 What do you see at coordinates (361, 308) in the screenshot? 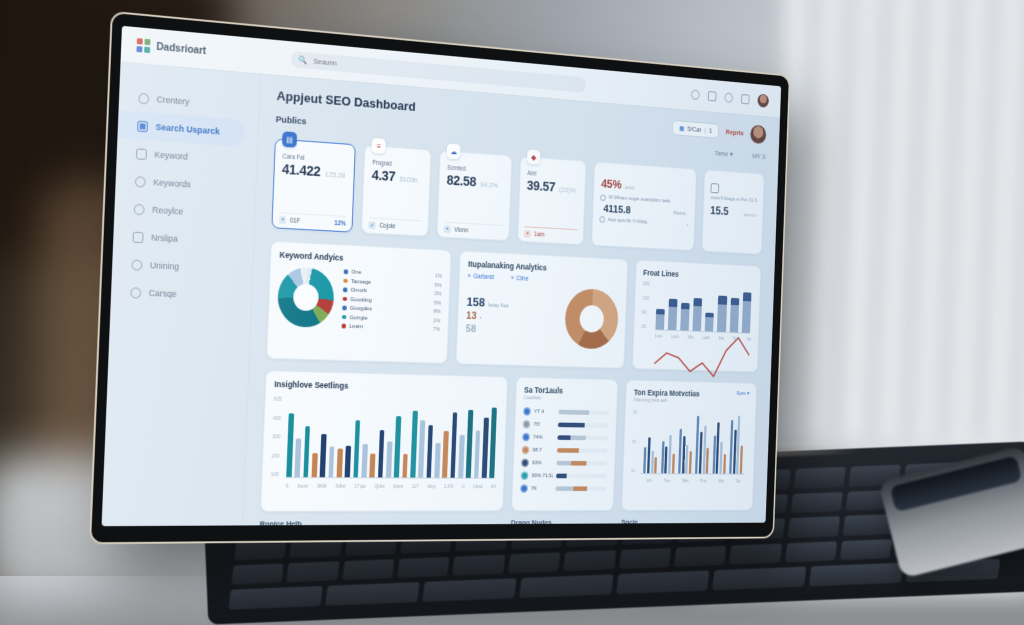
I see `legend-label: Googdes` at bounding box center [361, 308].